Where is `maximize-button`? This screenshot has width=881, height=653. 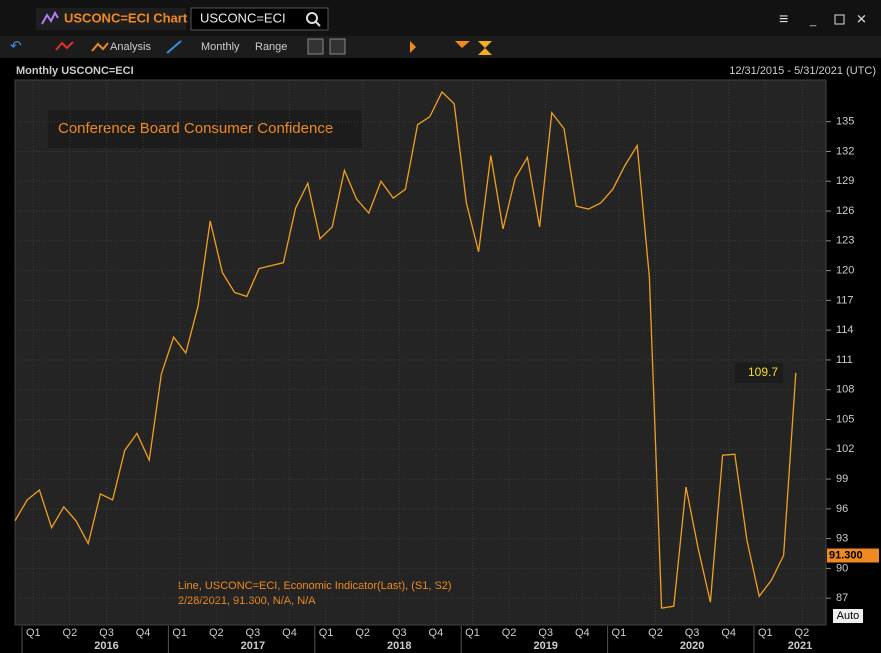
maximize-button is located at coordinates (839, 19).